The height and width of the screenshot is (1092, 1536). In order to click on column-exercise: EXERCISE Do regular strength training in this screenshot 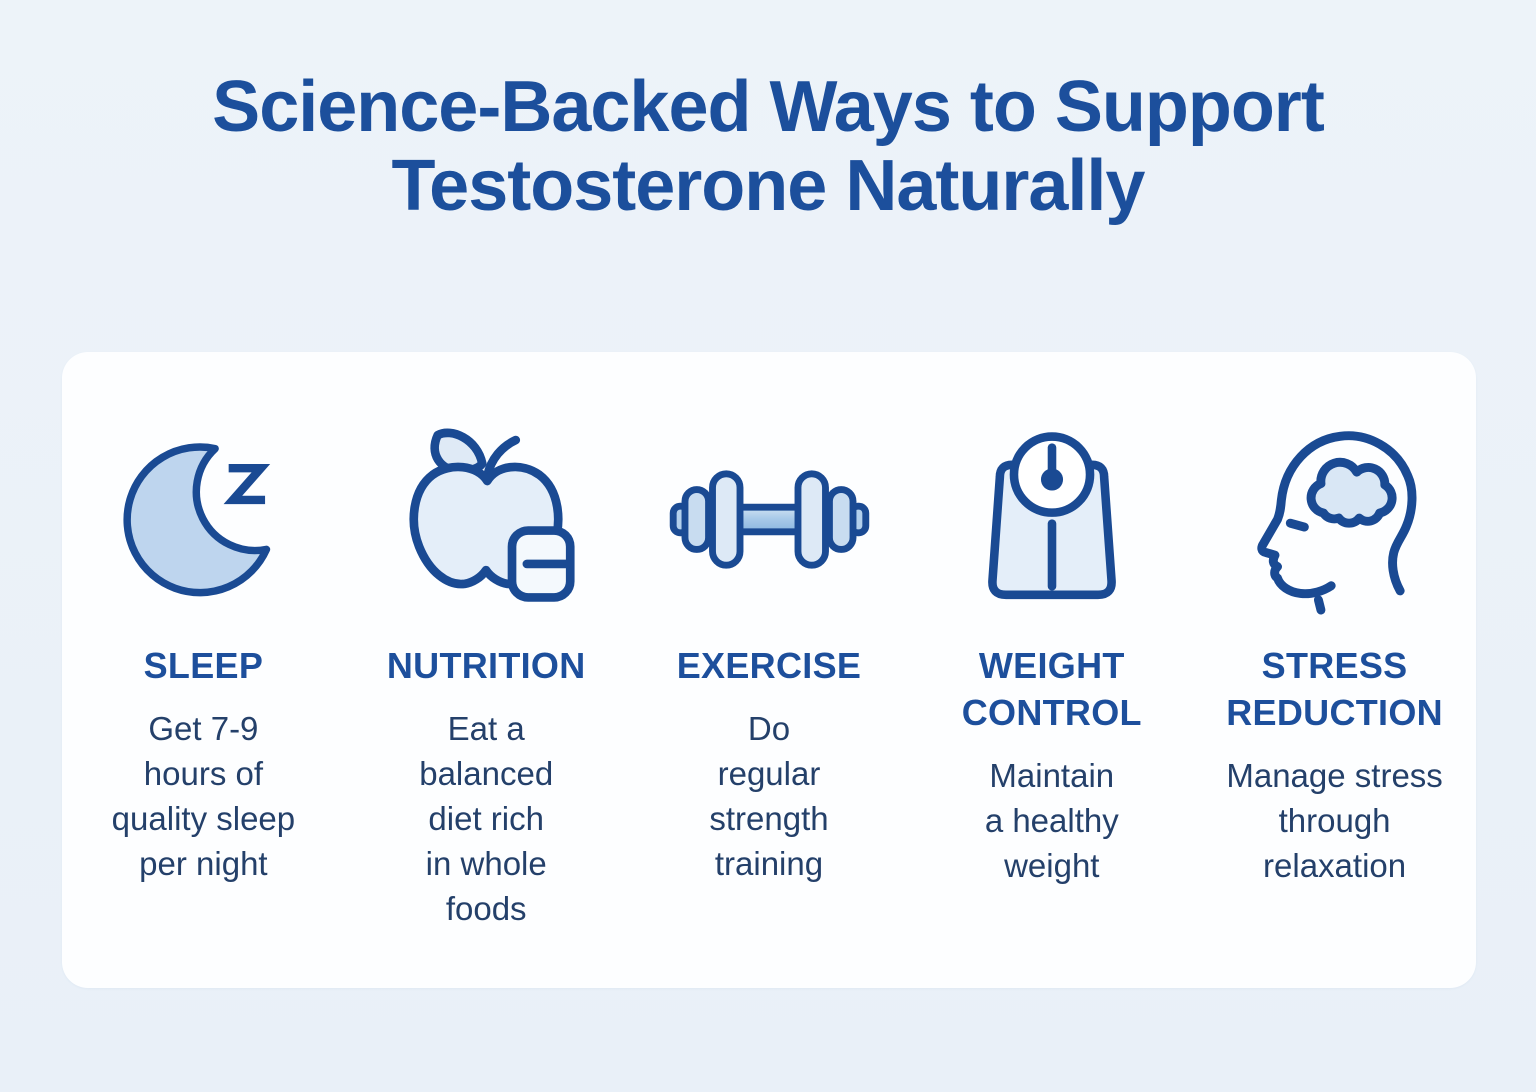, I will do `click(769, 670)`.